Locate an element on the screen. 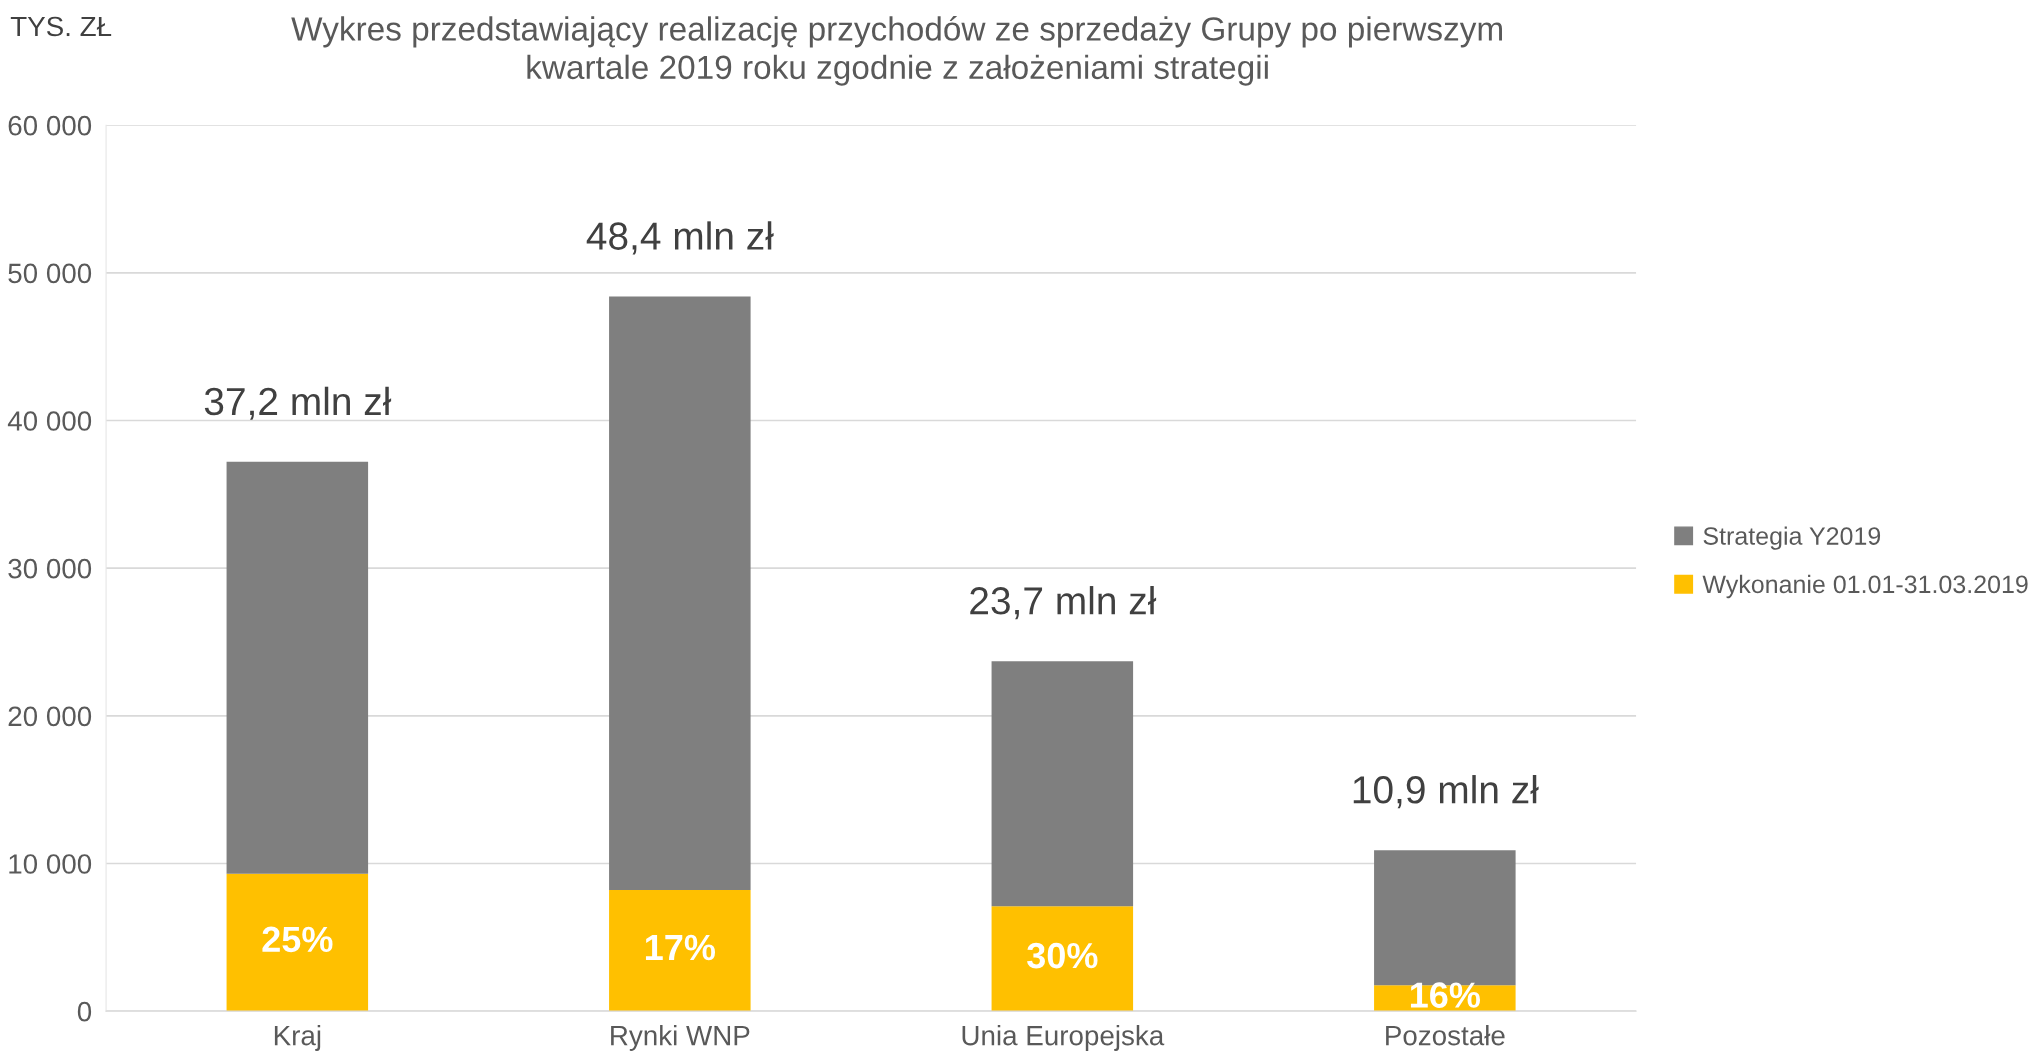  y-tick-label: 10 000 is located at coordinates (50, 864).